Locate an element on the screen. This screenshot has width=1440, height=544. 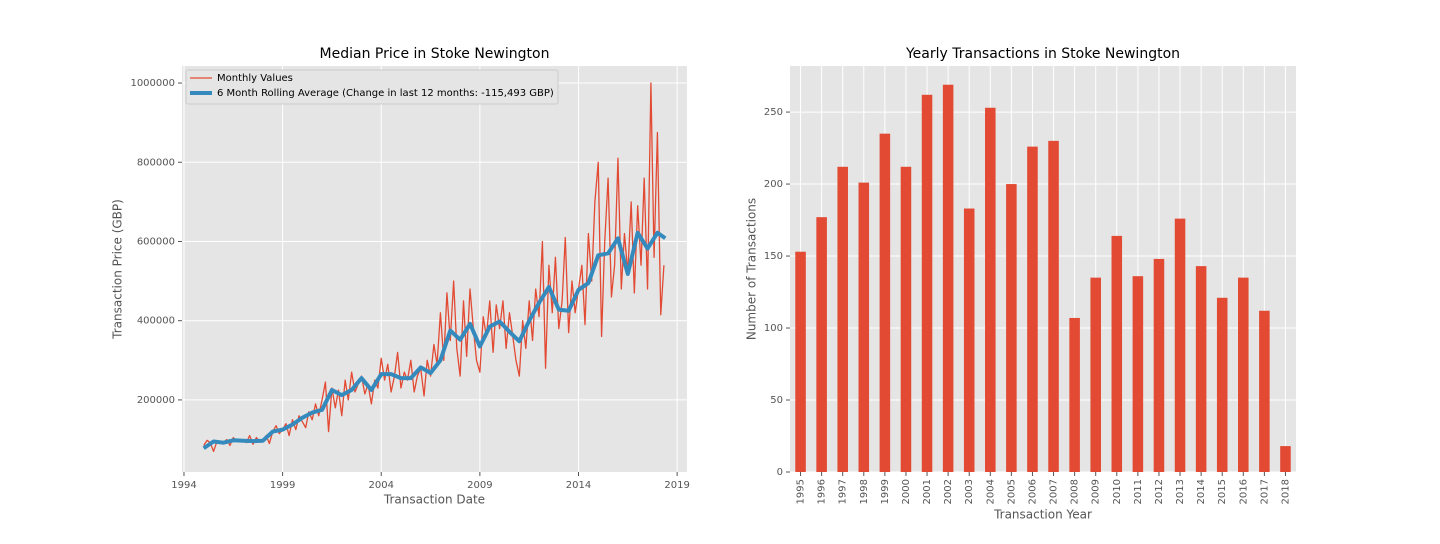
y-axis-label: Transaction Price (GBP) is located at coordinates (118, 269).